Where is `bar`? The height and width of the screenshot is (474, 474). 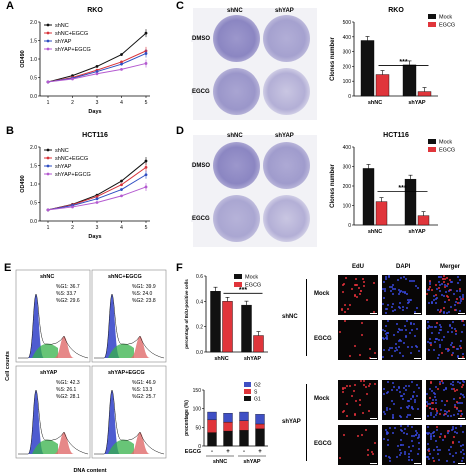 bar is located at coordinates (381, 213).